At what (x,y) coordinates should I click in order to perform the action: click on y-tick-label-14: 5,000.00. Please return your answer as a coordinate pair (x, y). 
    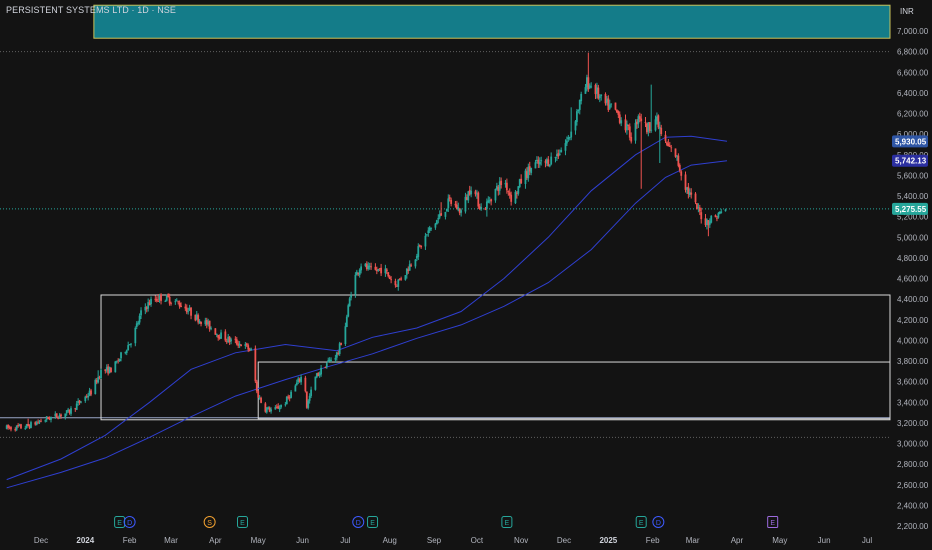
    Looking at the image, I should click on (913, 237).